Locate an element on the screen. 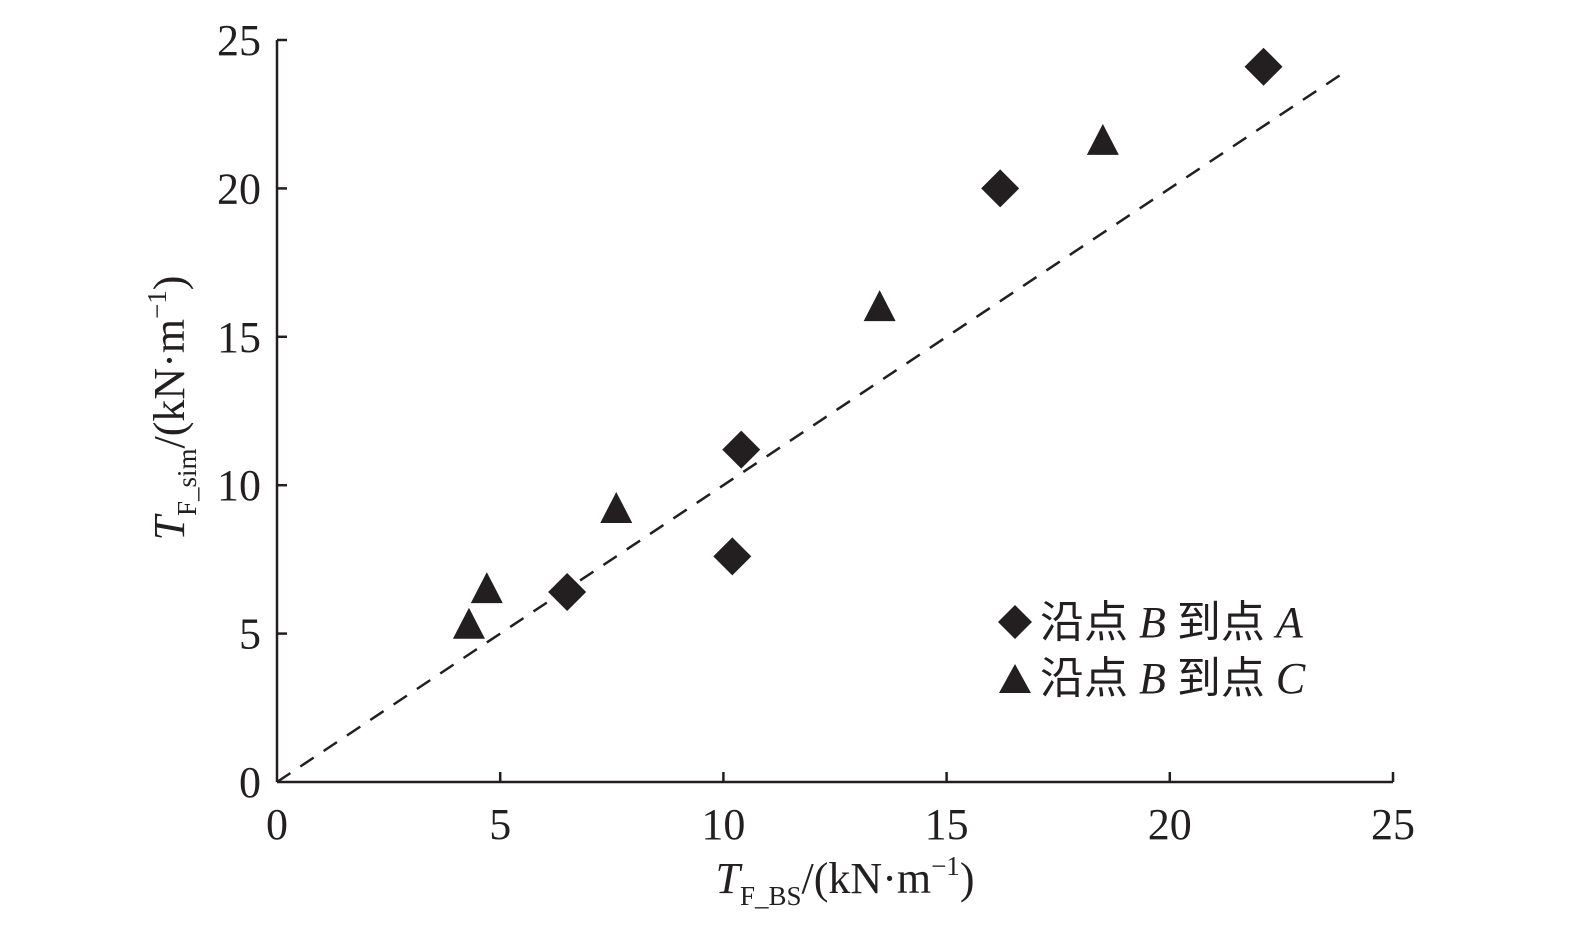 The height and width of the screenshot is (942, 1575). legend-1-point-end: A is located at coordinates (1288, 622).